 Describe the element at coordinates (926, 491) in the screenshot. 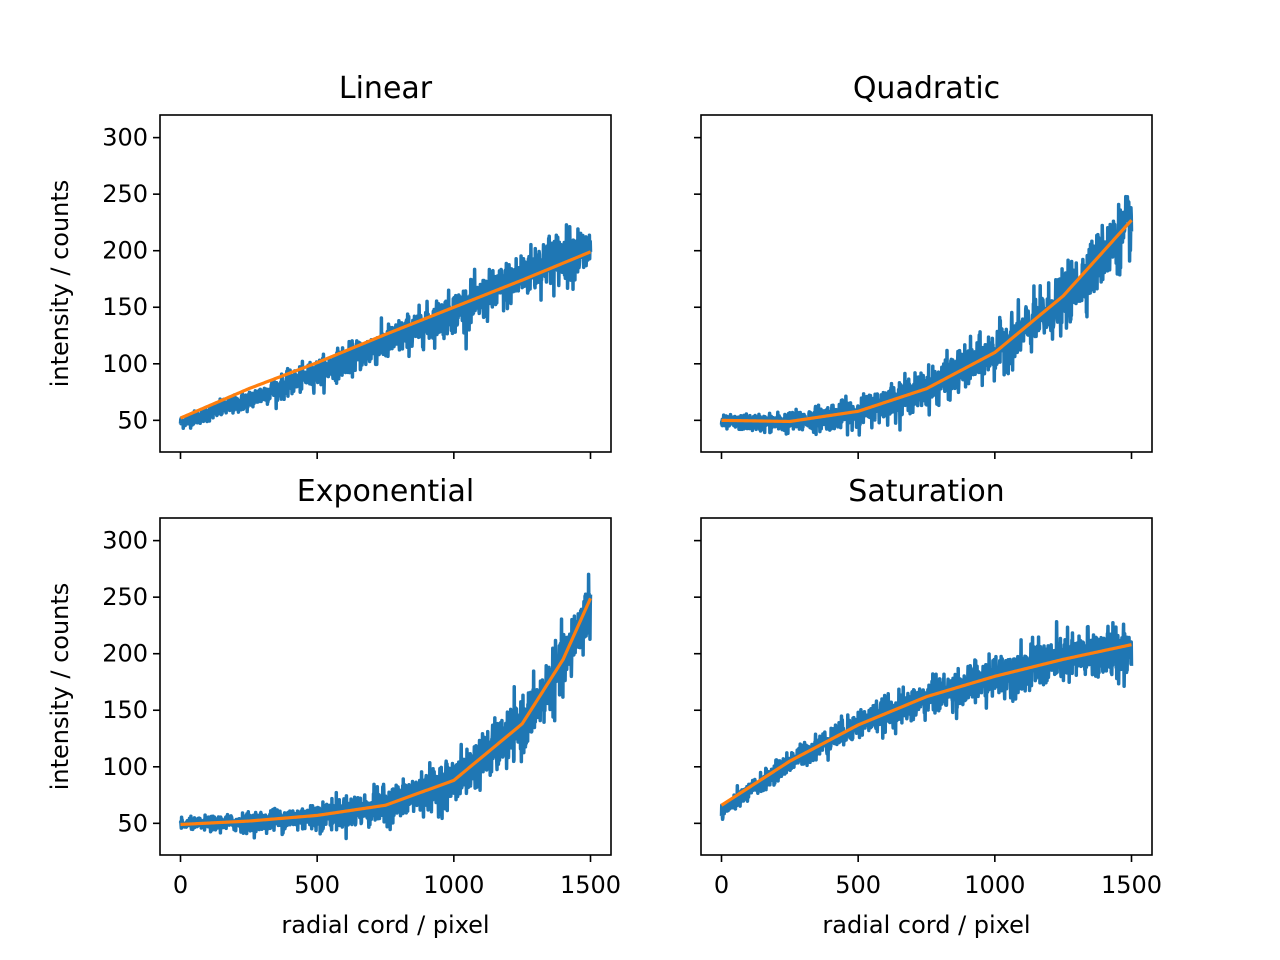

I see `subplot-title: Saturation` at that location.